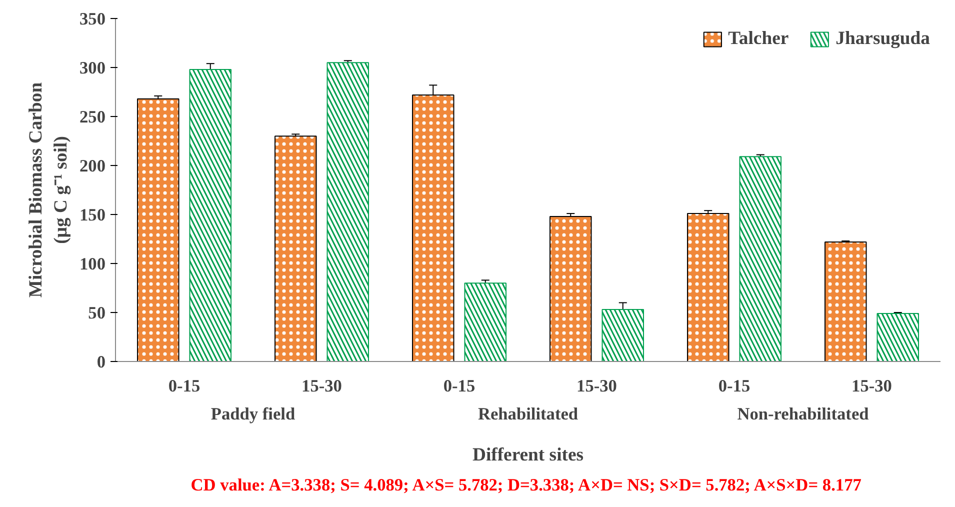 This screenshot has height=507, width=955. I want to click on y-tick-label: 350, so click(93, 19).